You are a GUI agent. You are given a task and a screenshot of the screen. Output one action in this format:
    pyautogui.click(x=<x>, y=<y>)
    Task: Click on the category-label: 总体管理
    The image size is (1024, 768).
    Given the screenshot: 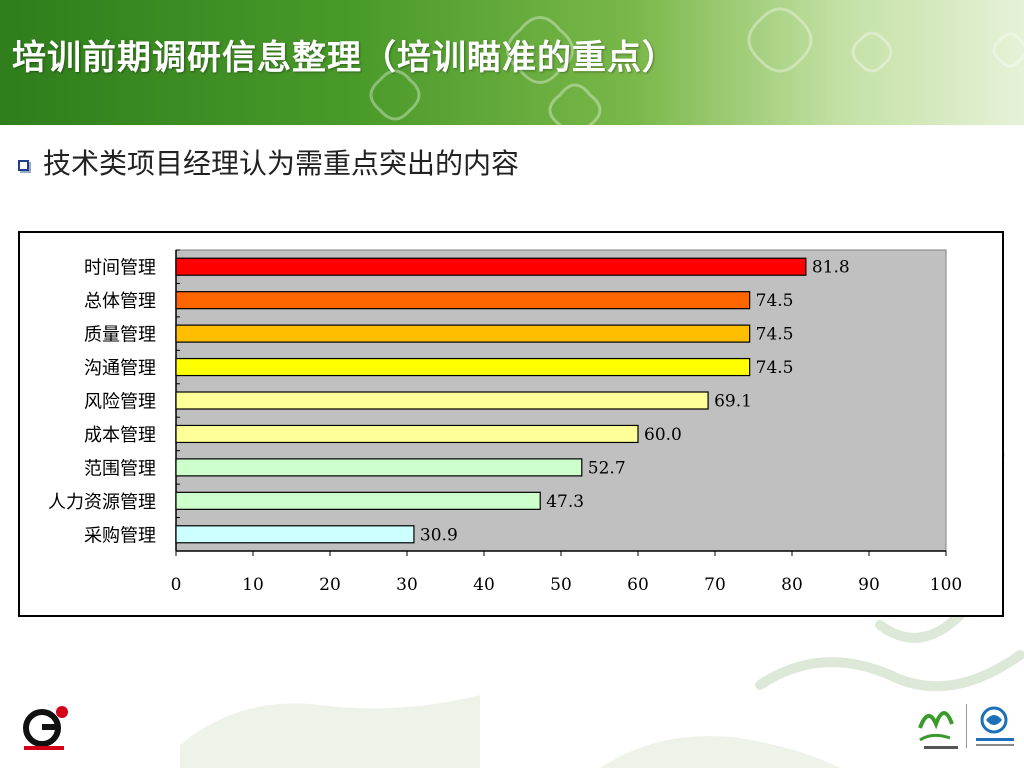 What is the action you would take?
    pyautogui.click(x=120, y=301)
    